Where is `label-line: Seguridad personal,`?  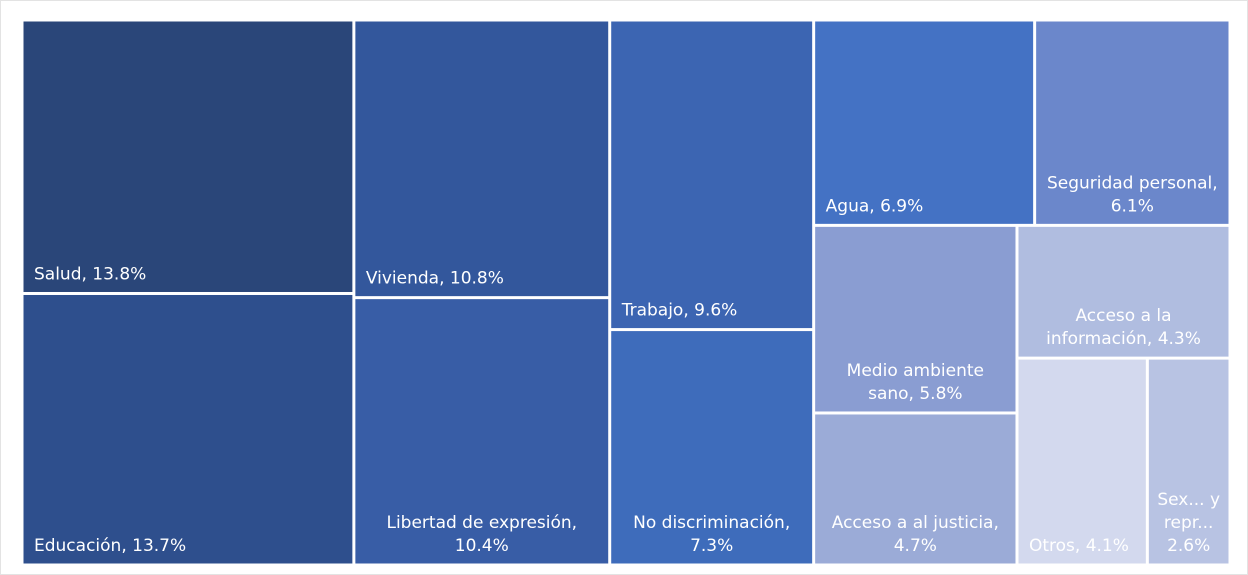 label-line: Seguridad personal, is located at coordinates (1132, 183).